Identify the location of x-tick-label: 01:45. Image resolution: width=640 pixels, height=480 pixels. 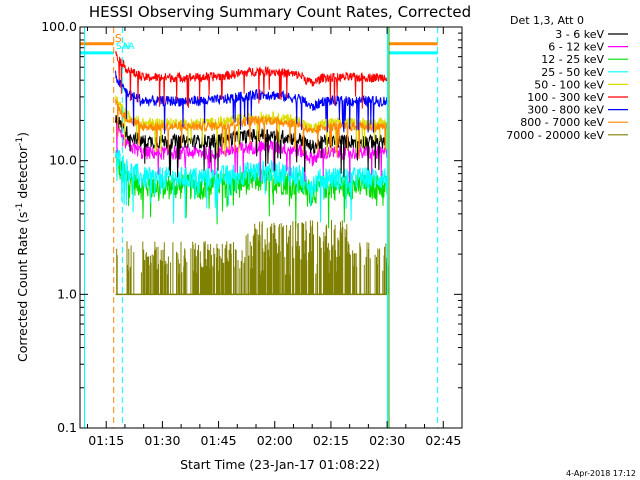
(219, 440).